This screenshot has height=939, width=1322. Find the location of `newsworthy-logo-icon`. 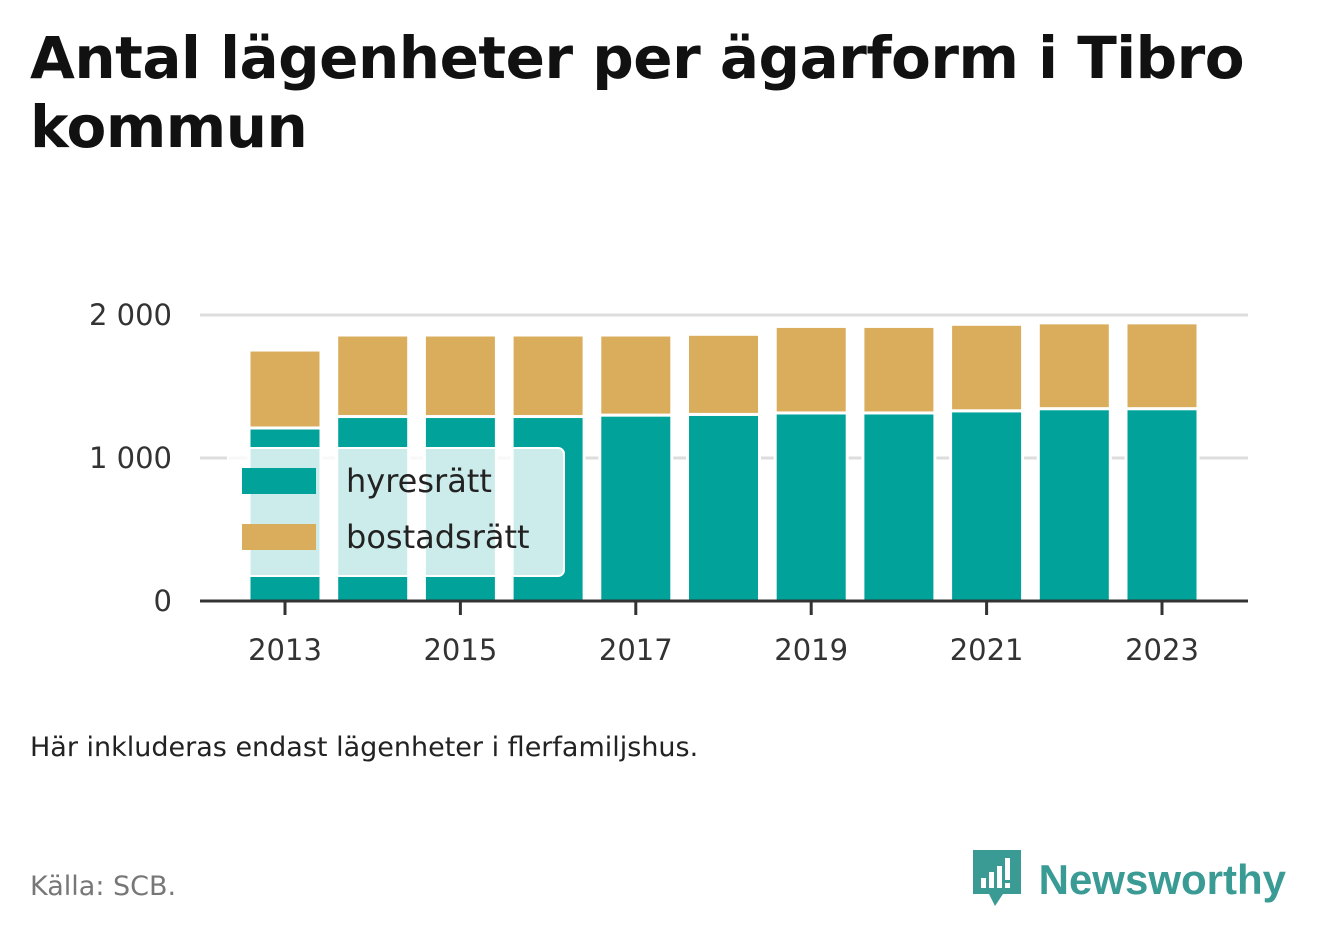

newsworthy-logo-icon is located at coordinates (996, 878).